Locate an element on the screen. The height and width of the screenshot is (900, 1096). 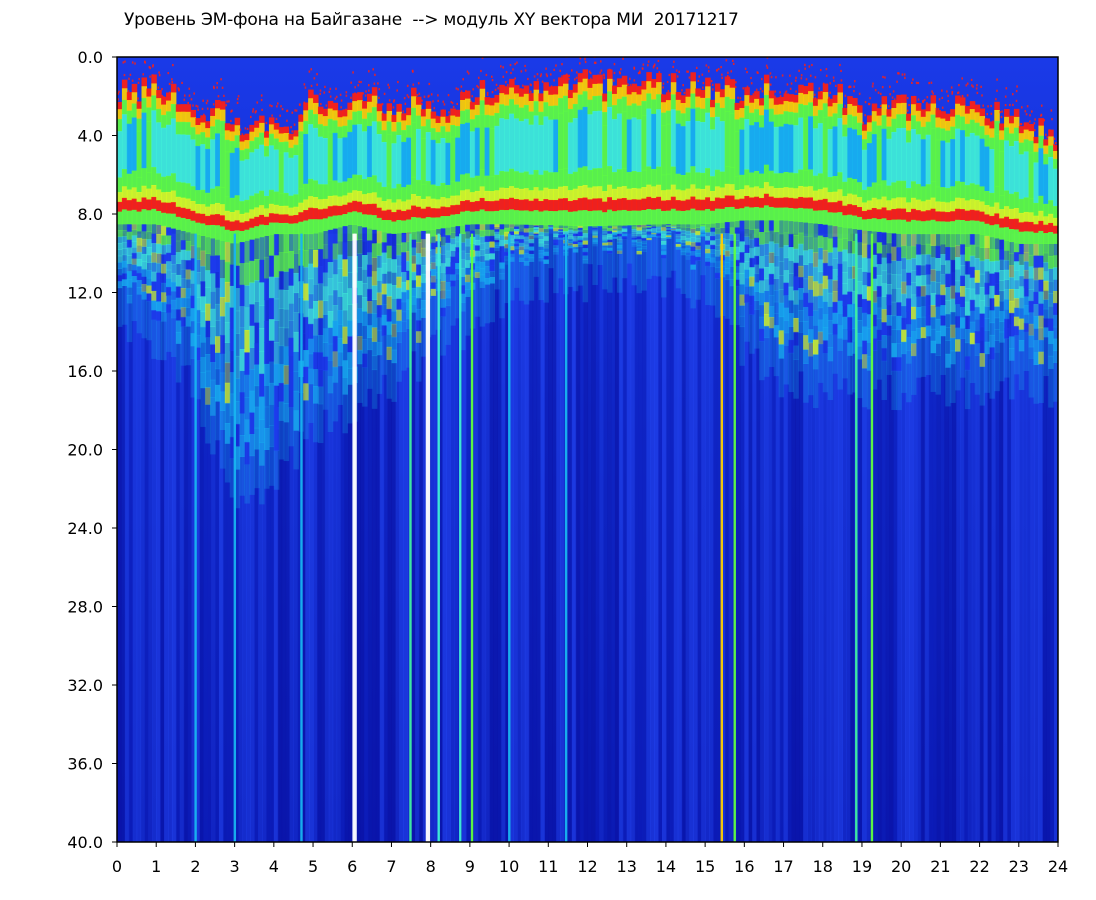
streak-line is located at coordinates (472, 537).